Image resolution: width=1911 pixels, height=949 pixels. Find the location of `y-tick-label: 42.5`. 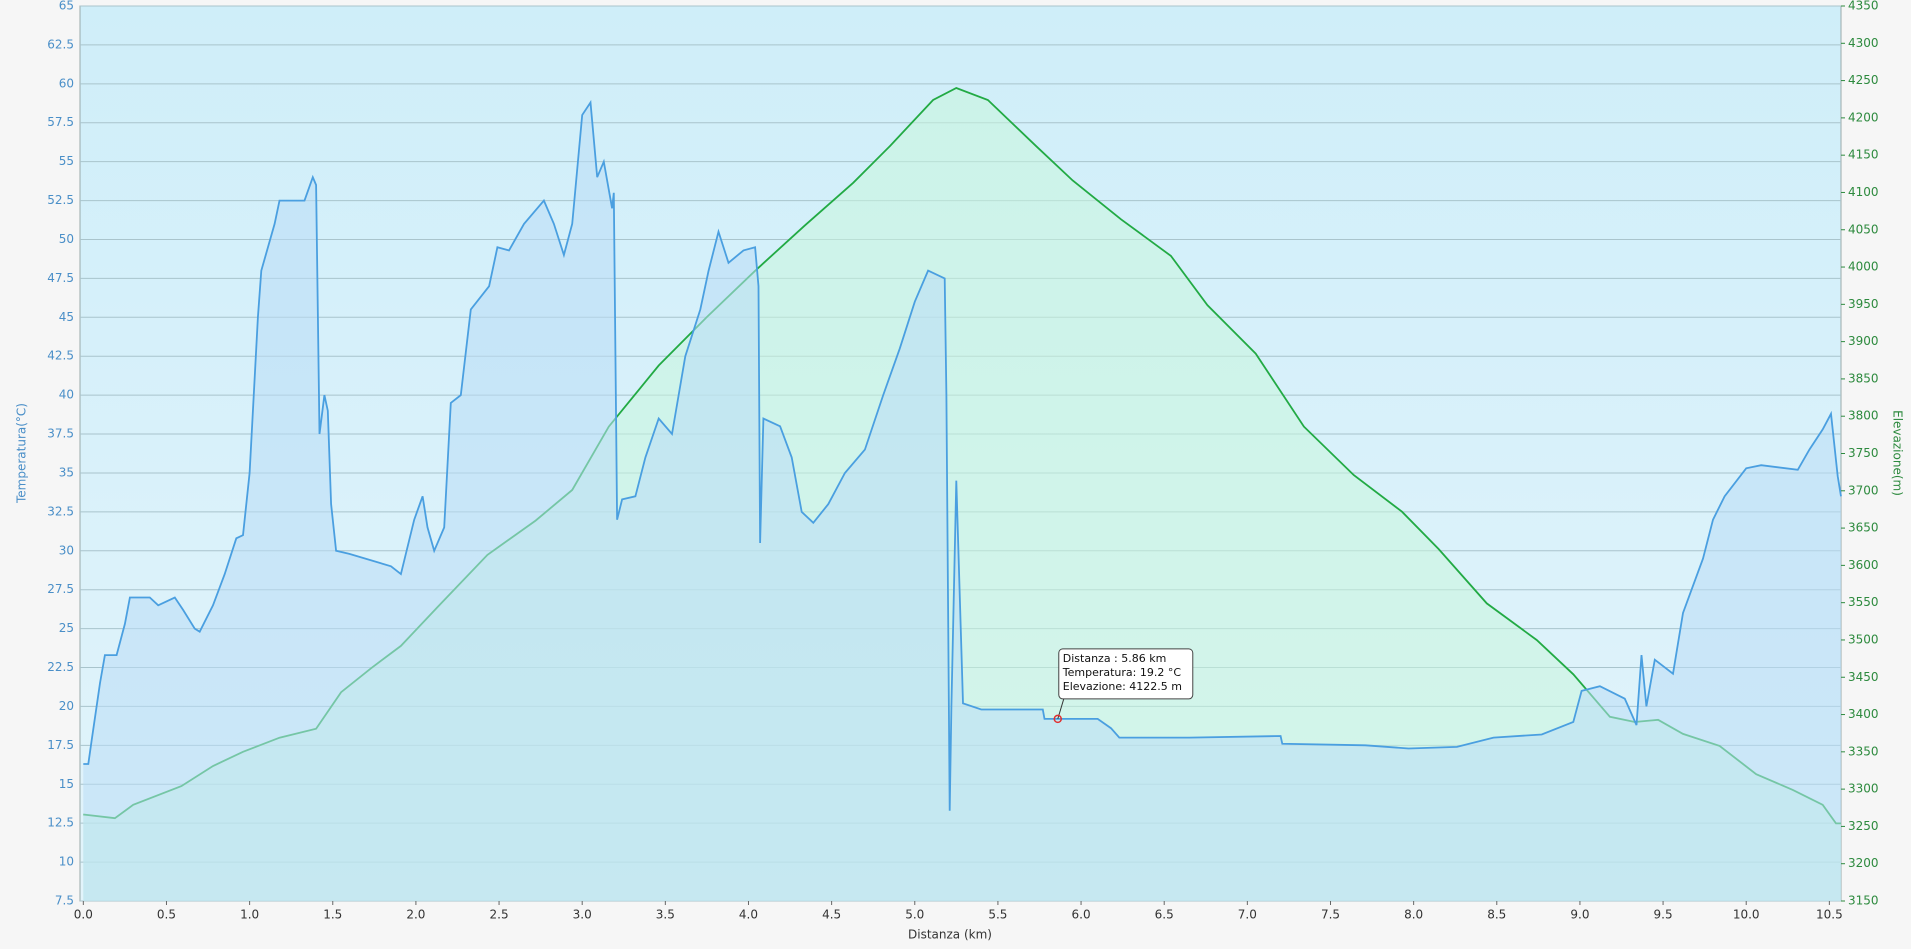

y-tick-label: 42.5 is located at coordinates (60, 356).